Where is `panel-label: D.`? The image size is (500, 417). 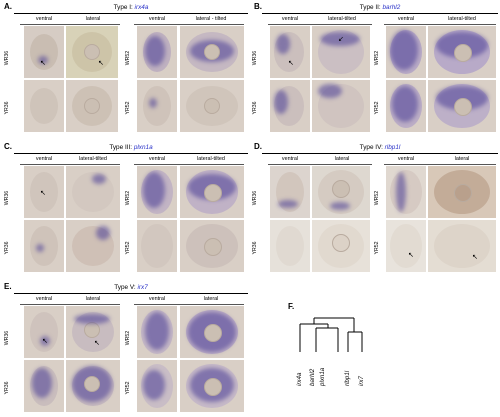 panel-label: D. is located at coordinates (258, 146).